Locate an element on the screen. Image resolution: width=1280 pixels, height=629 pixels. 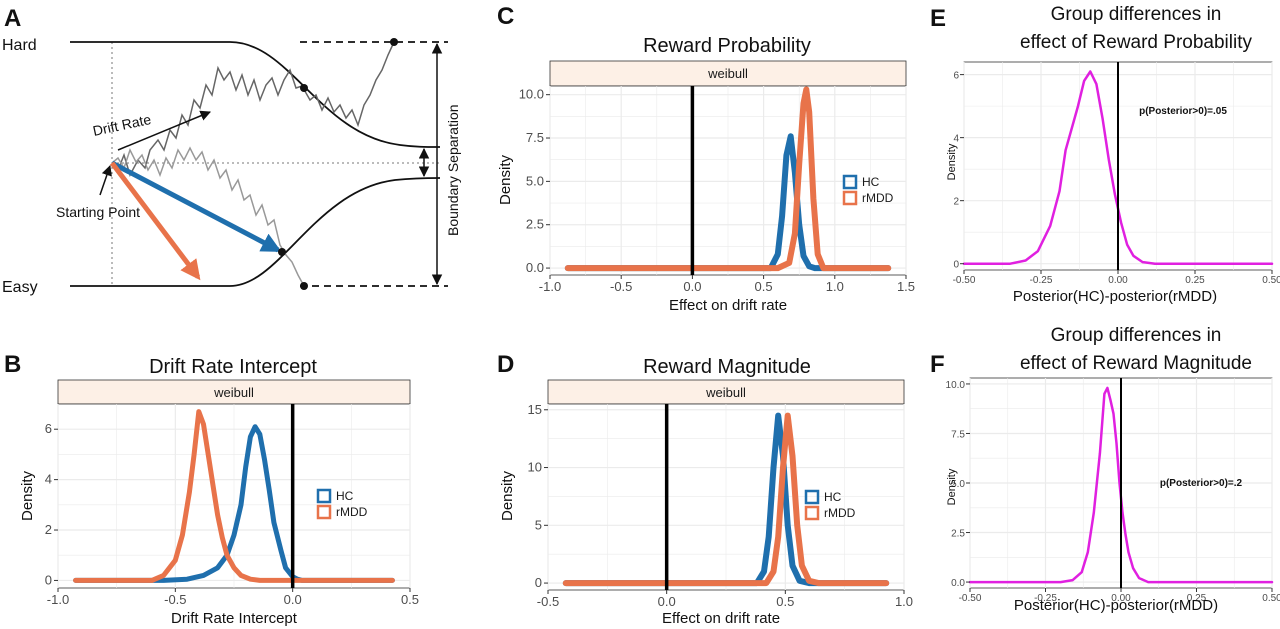
chart-title-line-1: Group differences in is located at coordinates (1136, 14).